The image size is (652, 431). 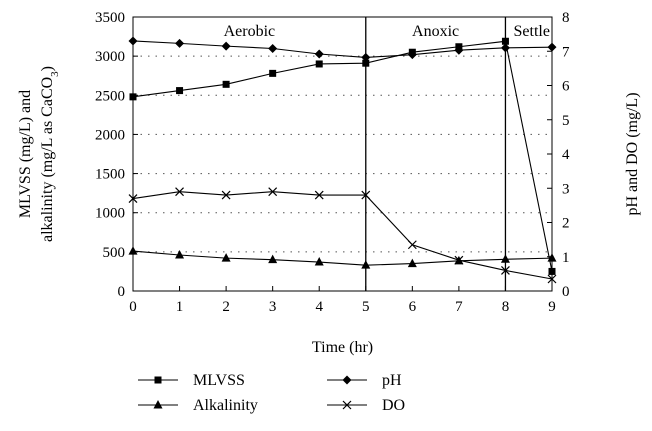 What do you see at coordinates (110, 175) in the screenshot?
I see `y-left-tick-label: 1500` at bounding box center [110, 175].